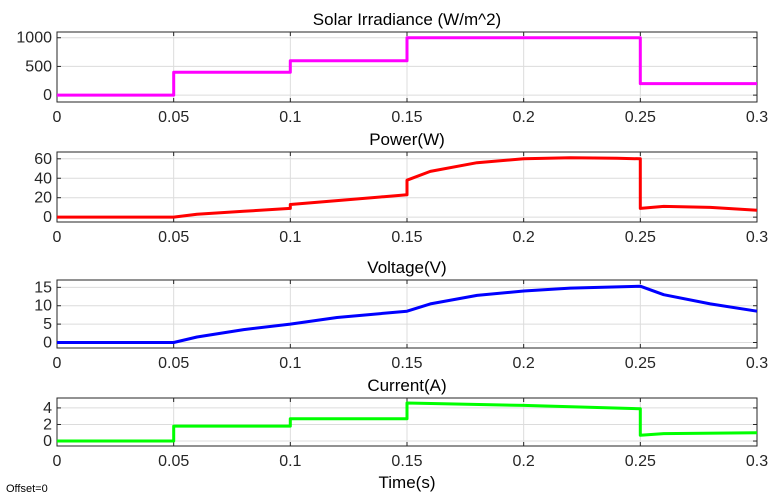 The height and width of the screenshot is (498, 773). What do you see at coordinates (27, 489) in the screenshot?
I see `offset-label: Offset=0` at bounding box center [27, 489].